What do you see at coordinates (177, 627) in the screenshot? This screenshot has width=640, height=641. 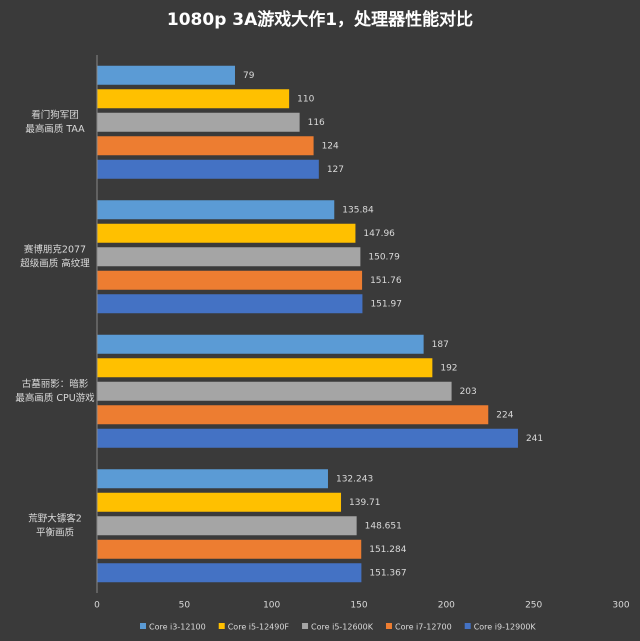 I see `legend-label: Core i3-12100` at bounding box center [177, 627].